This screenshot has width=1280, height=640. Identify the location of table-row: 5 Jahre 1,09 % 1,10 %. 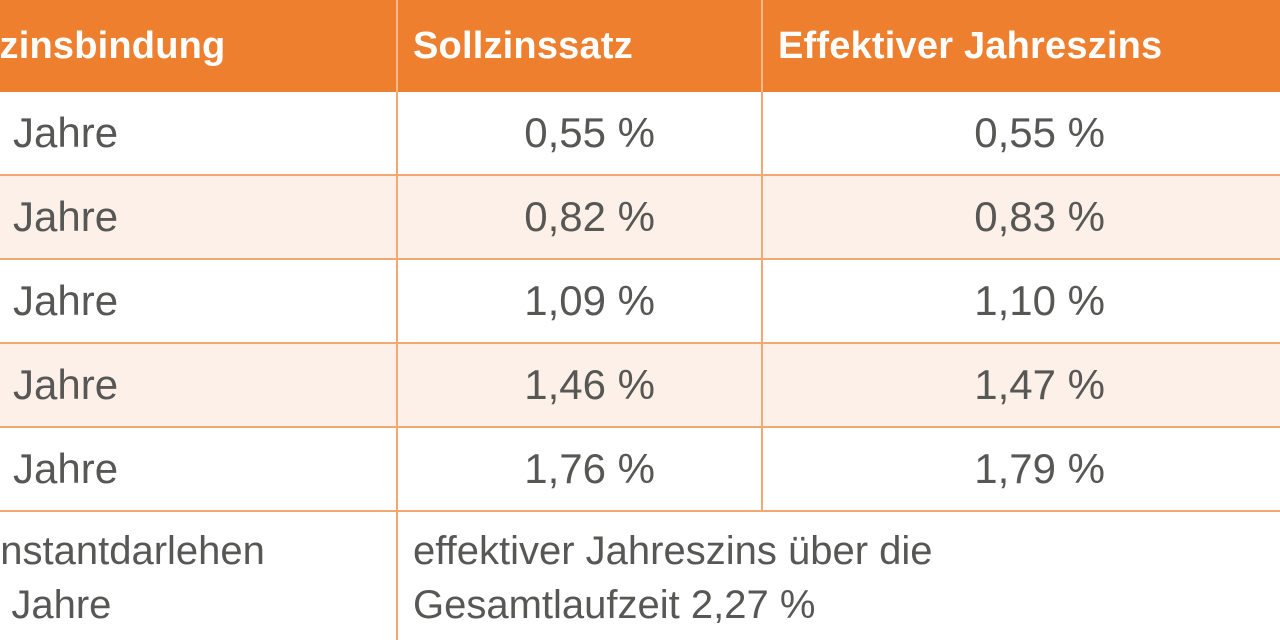
(640, 302).